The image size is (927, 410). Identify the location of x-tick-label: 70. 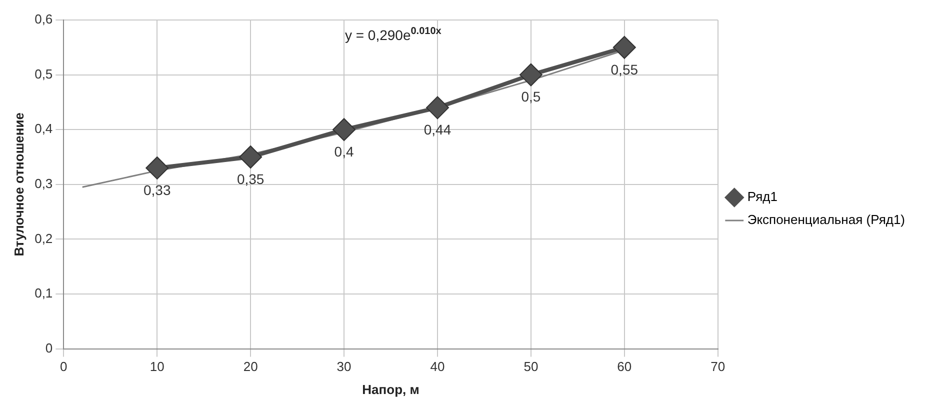
(718, 366).